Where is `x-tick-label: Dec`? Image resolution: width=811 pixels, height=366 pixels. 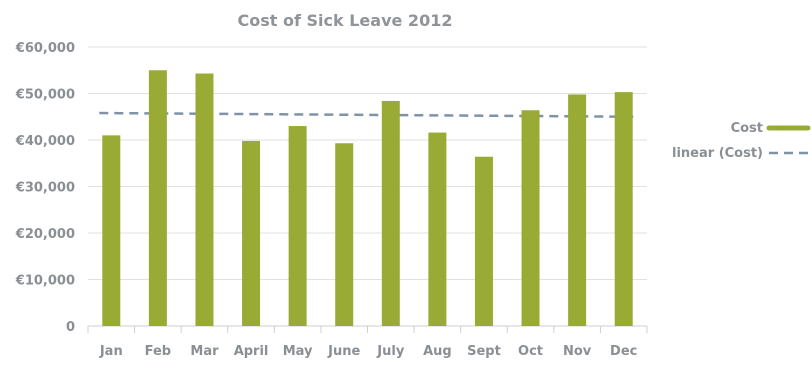
x-tick-label: Dec is located at coordinates (623, 351).